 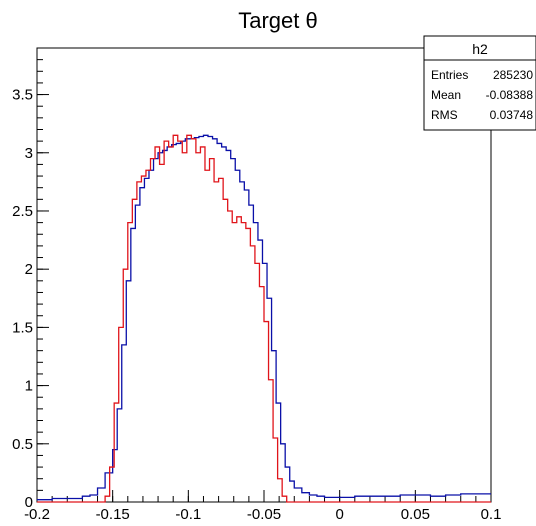 I want to click on y-tick-label: 3.5, so click(x=22, y=95).